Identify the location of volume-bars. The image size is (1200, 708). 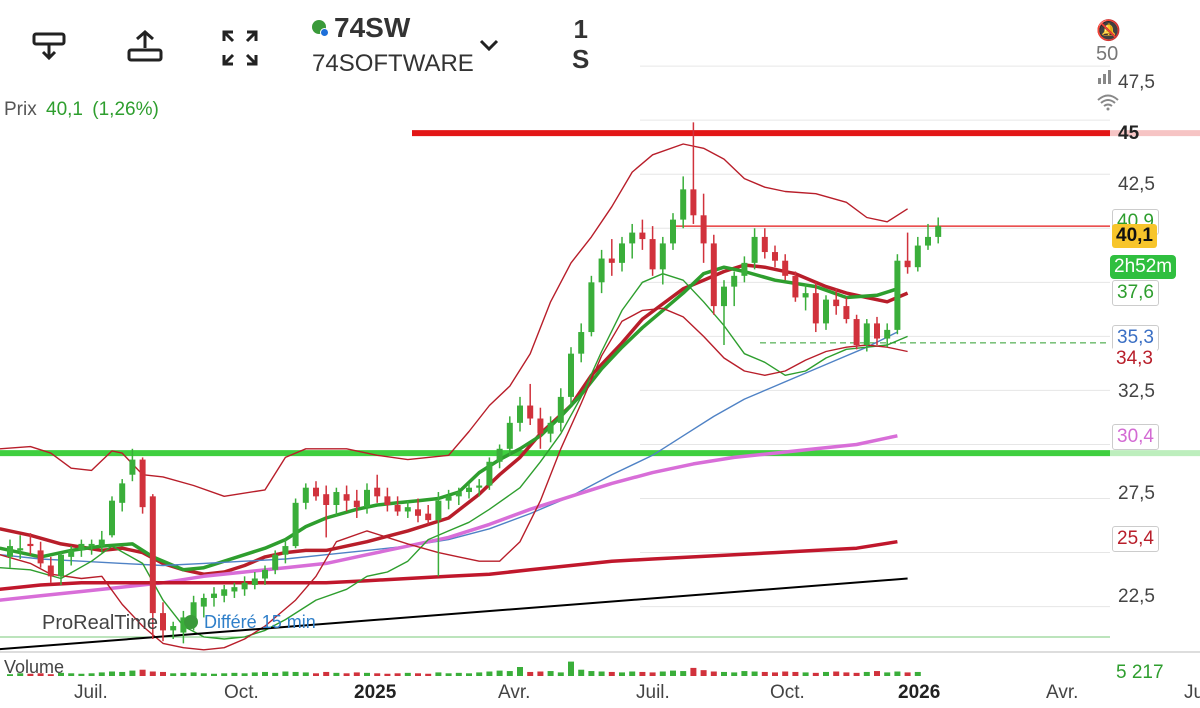
(464, 668).